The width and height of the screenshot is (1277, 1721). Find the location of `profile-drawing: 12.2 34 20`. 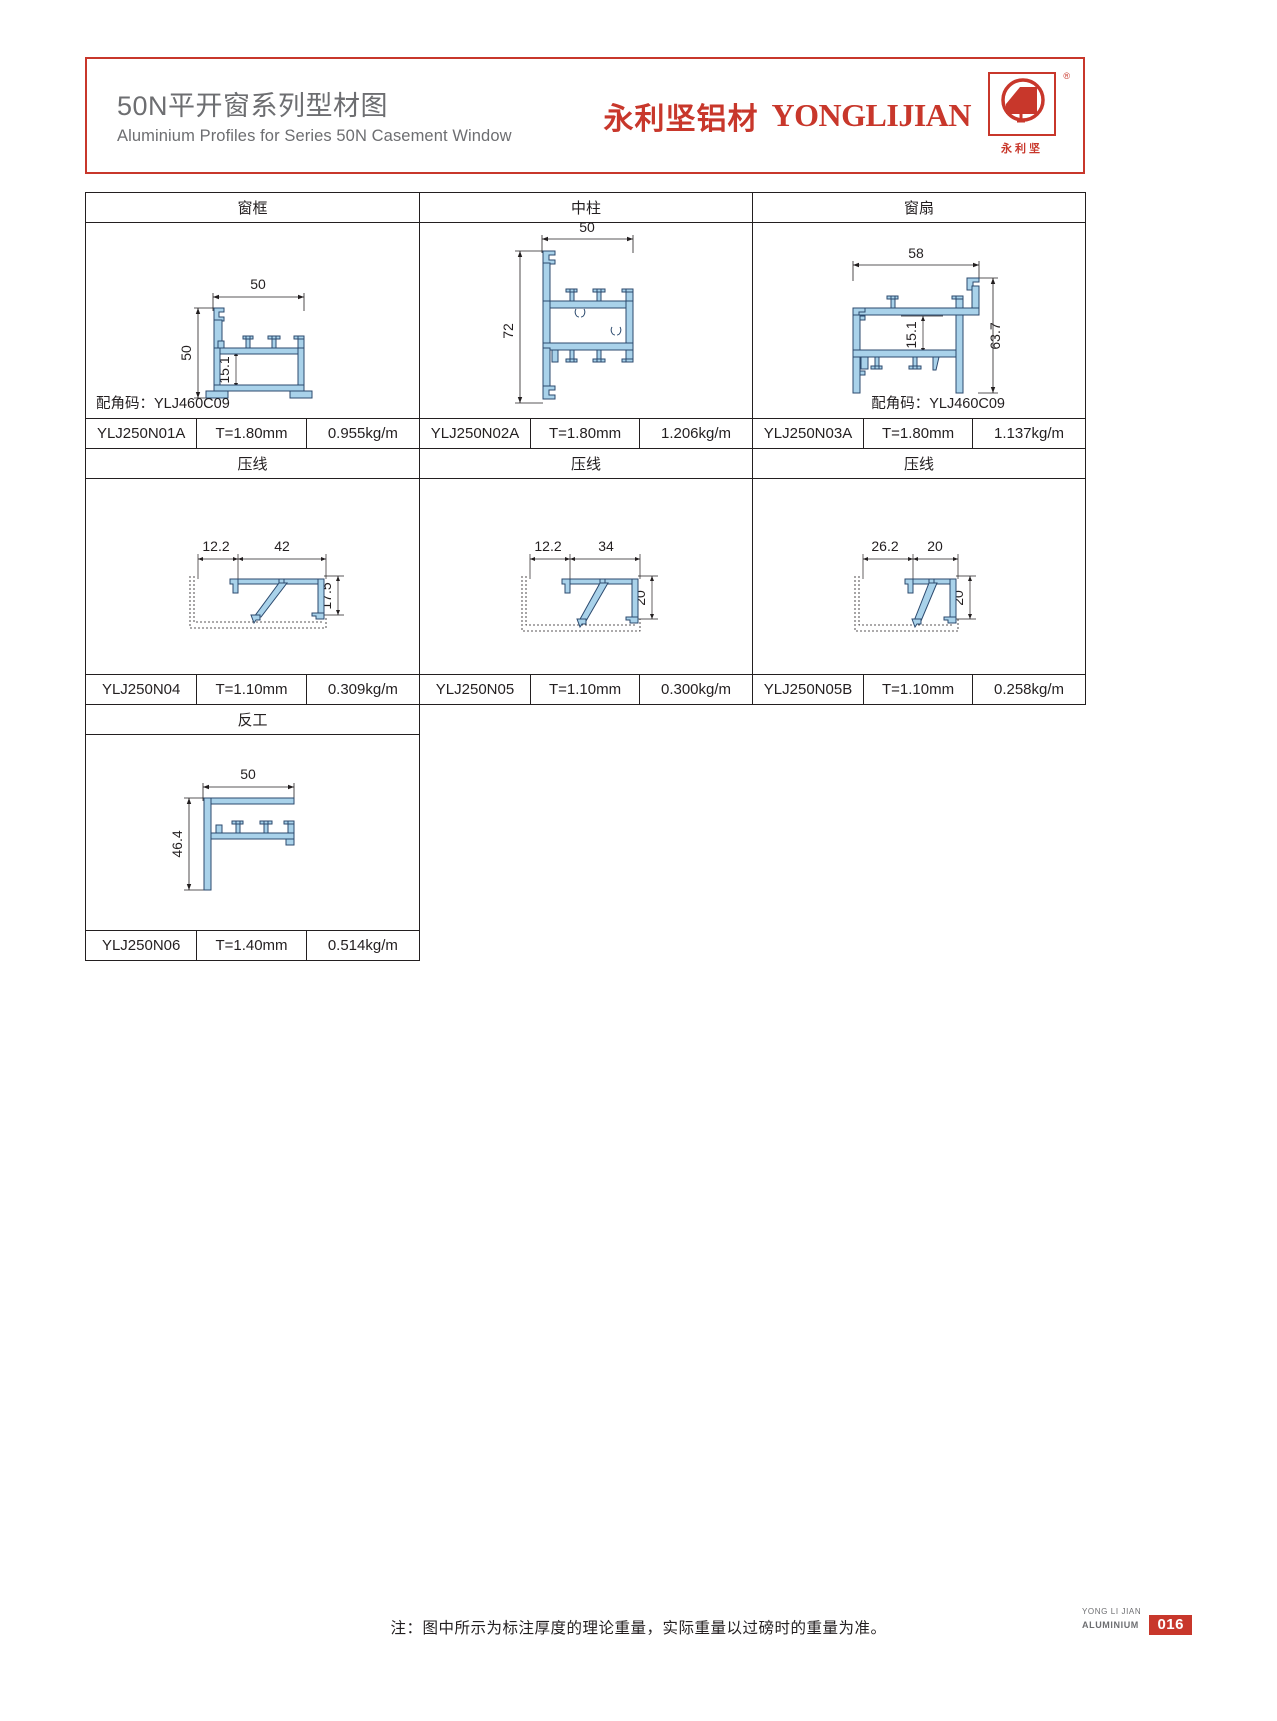

profile-drawing: 12.2 34 20 is located at coordinates (586, 576).